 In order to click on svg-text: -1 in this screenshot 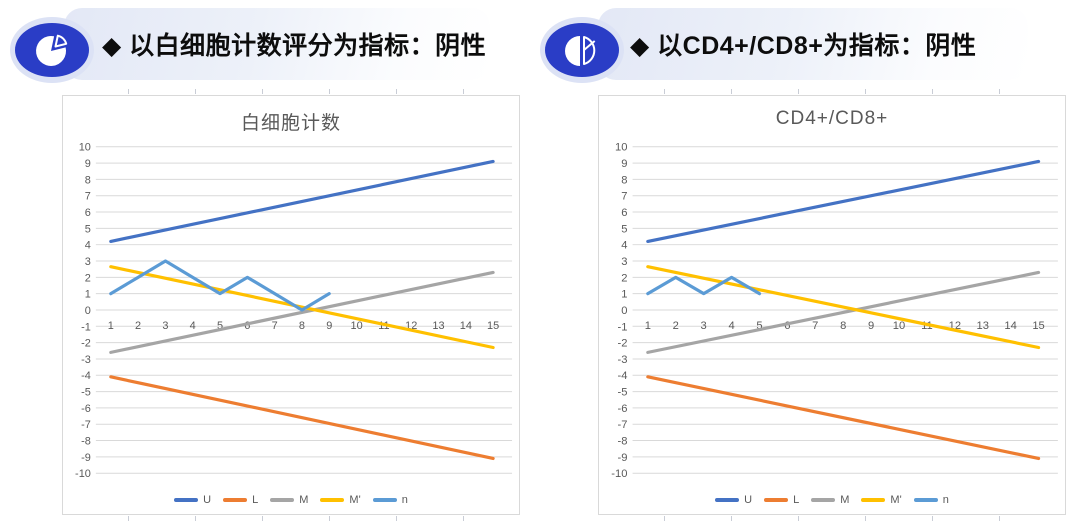, I will do `click(86, 327)`.